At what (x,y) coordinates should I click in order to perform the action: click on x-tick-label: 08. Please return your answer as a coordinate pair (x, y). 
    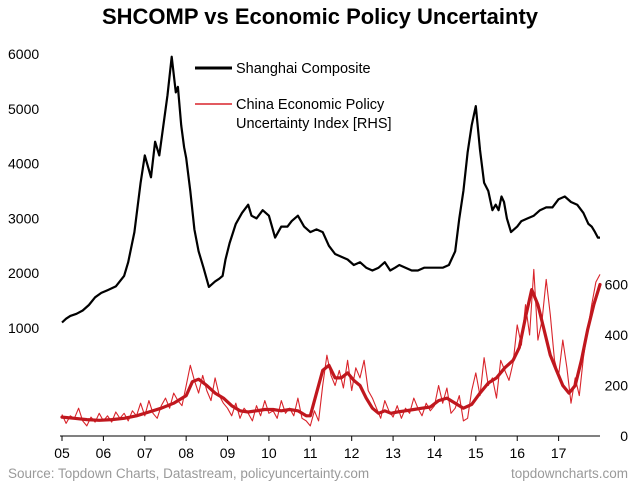
    Looking at the image, I should click on (186, 453).